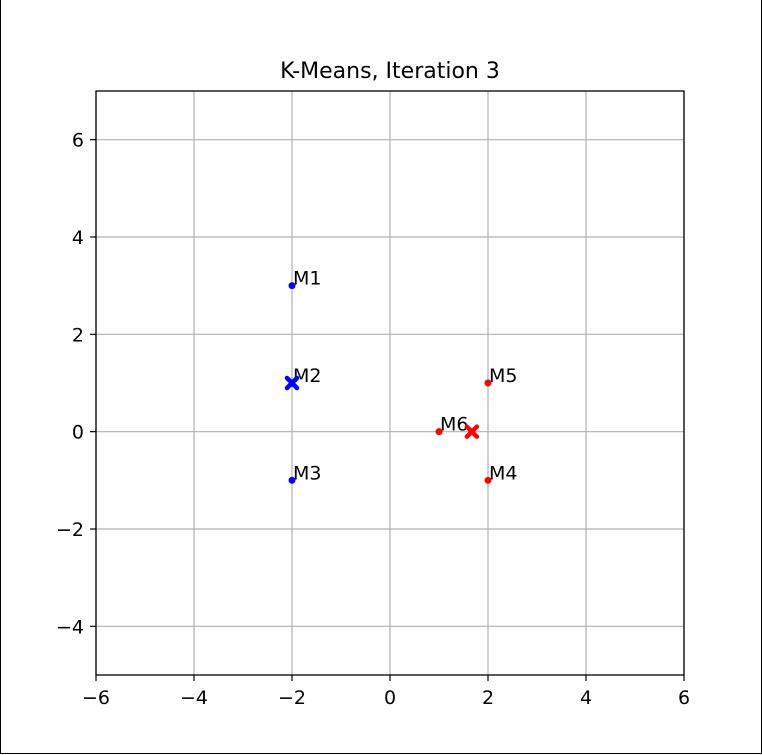  Describe the element at coordinates (194, 698) in the screenshot. I see `x-tick-label: −4` at that location.